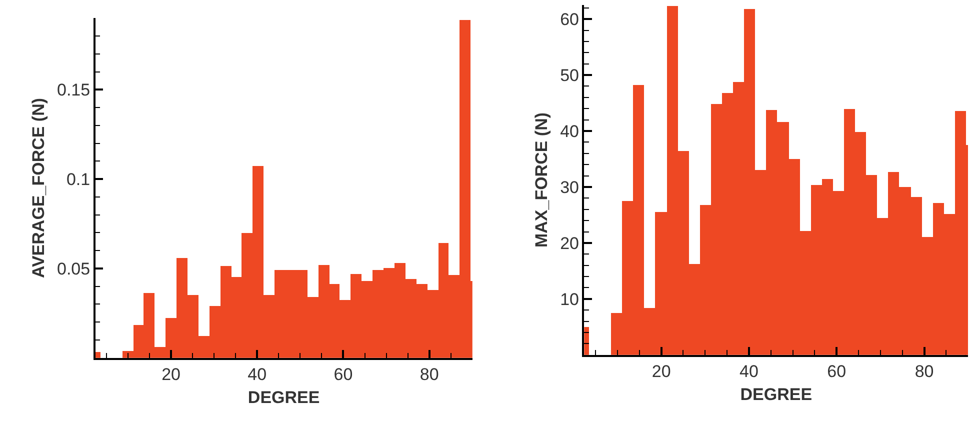 The image size is (972, 423). Describe the element at coordinates (570, 299) in the screenshot. I see `y-tick-label: 10` at that location.